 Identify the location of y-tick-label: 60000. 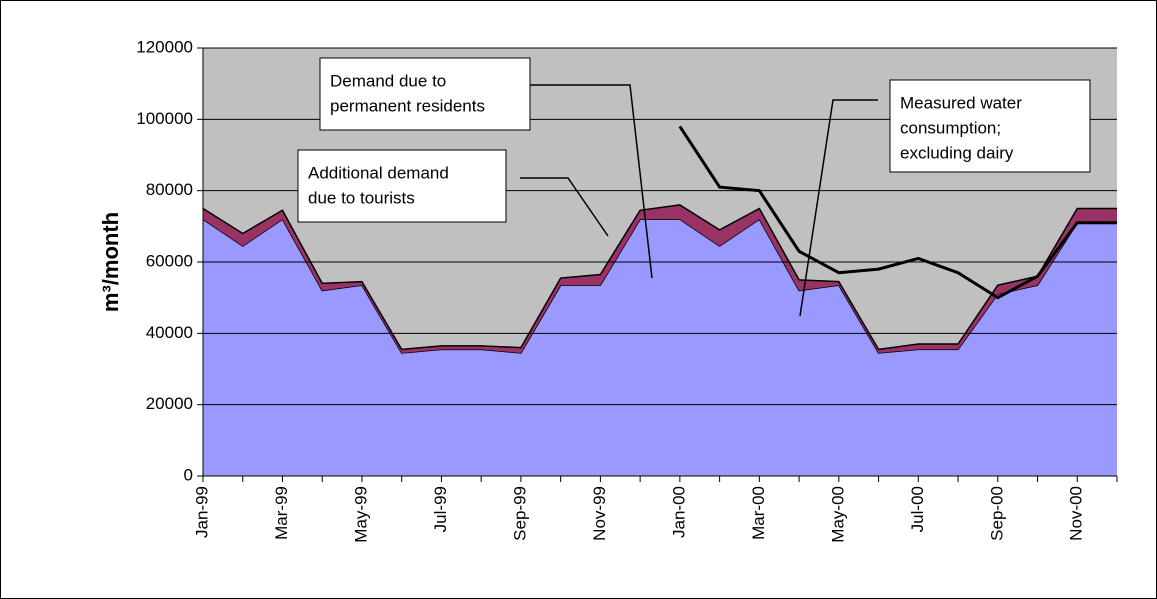
(169, 260).